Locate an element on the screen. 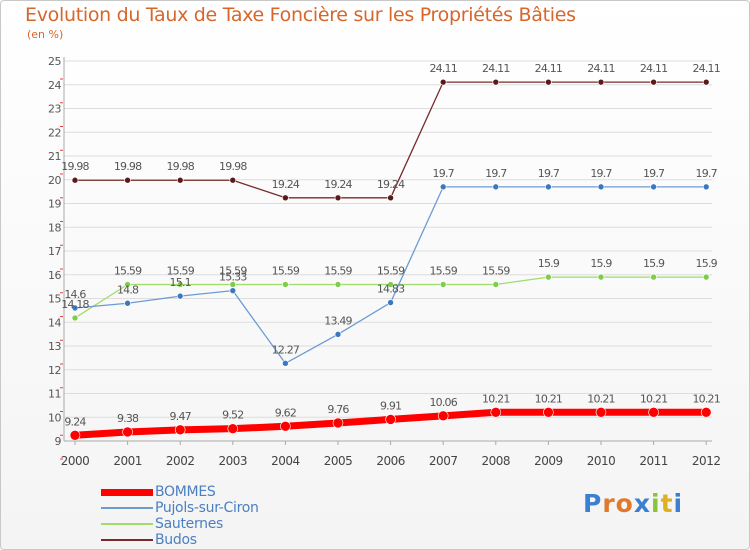 Image resolution: width=750 pixels, height=550 pixels. y-tick-label: 18 is located at coordinates (54, 227).